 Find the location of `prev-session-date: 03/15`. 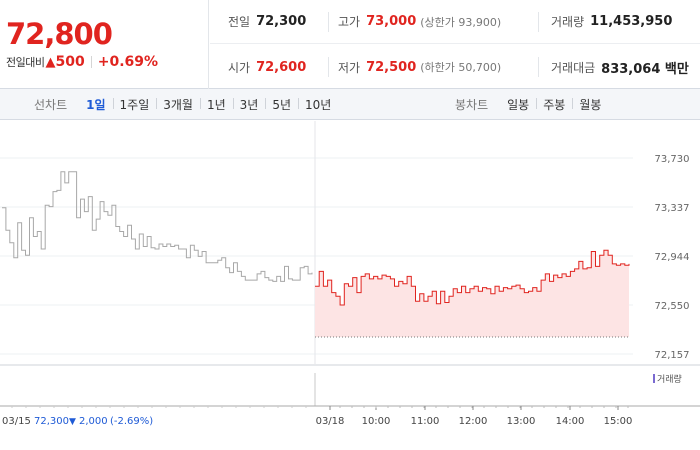

prev-session-date: 03/15 is located at coordinates (16, 421).